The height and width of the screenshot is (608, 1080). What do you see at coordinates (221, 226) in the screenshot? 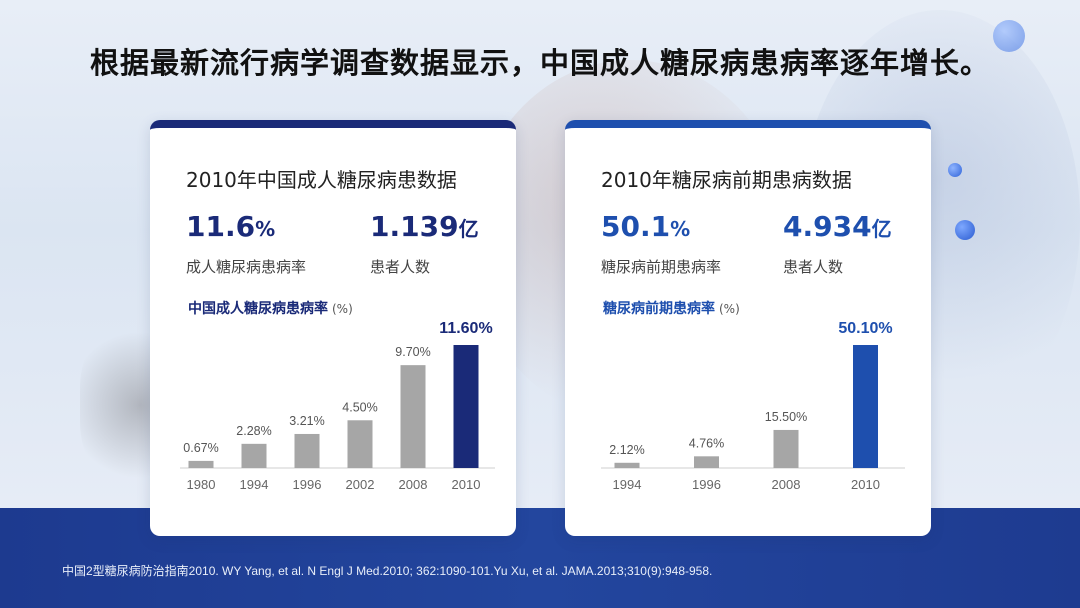
I see `stat-value: 11.6` at bounding box center [221, 226].